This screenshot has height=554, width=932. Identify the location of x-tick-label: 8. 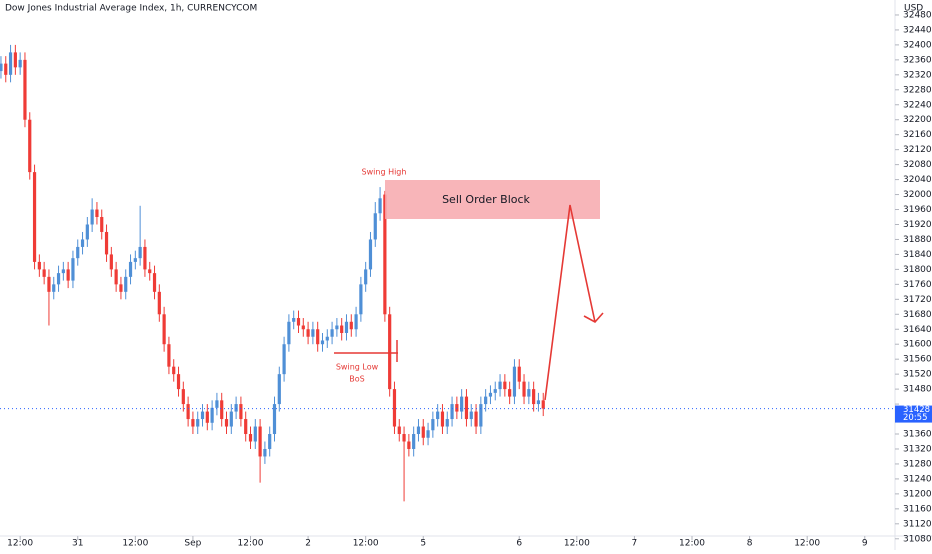
(750, 544).